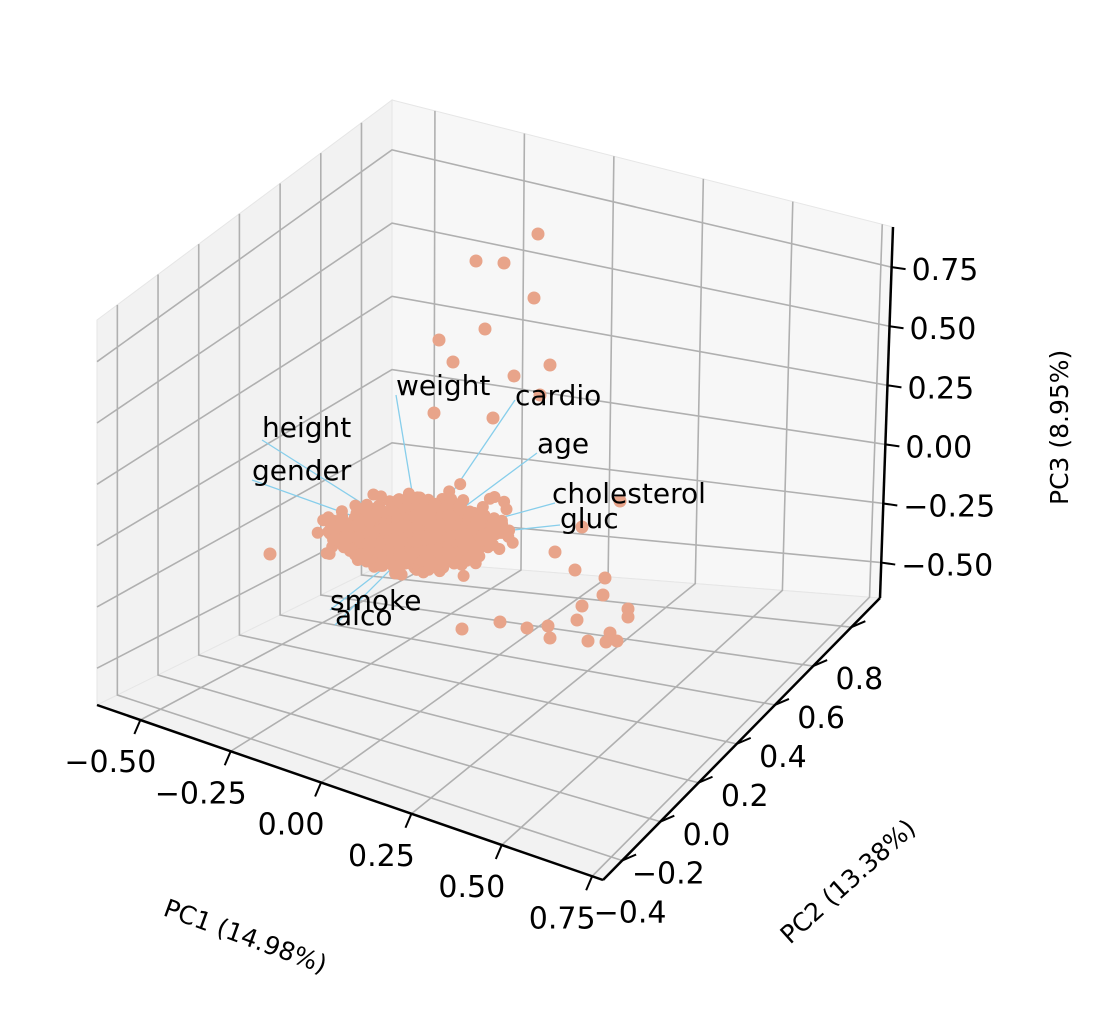  I want to click on z-tick-label: 0.75, so click(945, 270).